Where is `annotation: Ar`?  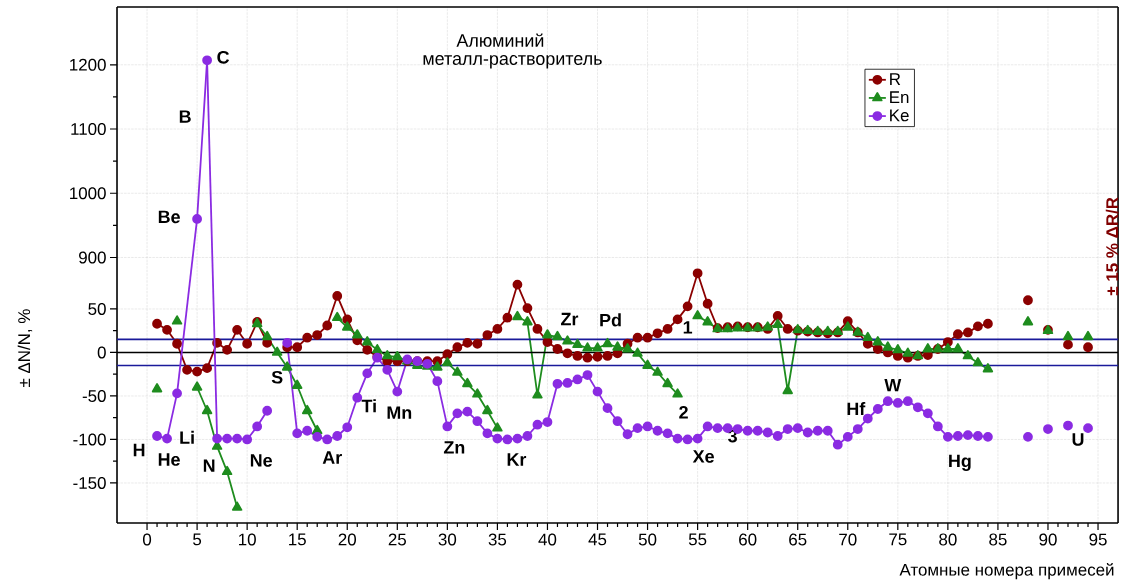 annotation: Ar is located at coordinates (332, 457).